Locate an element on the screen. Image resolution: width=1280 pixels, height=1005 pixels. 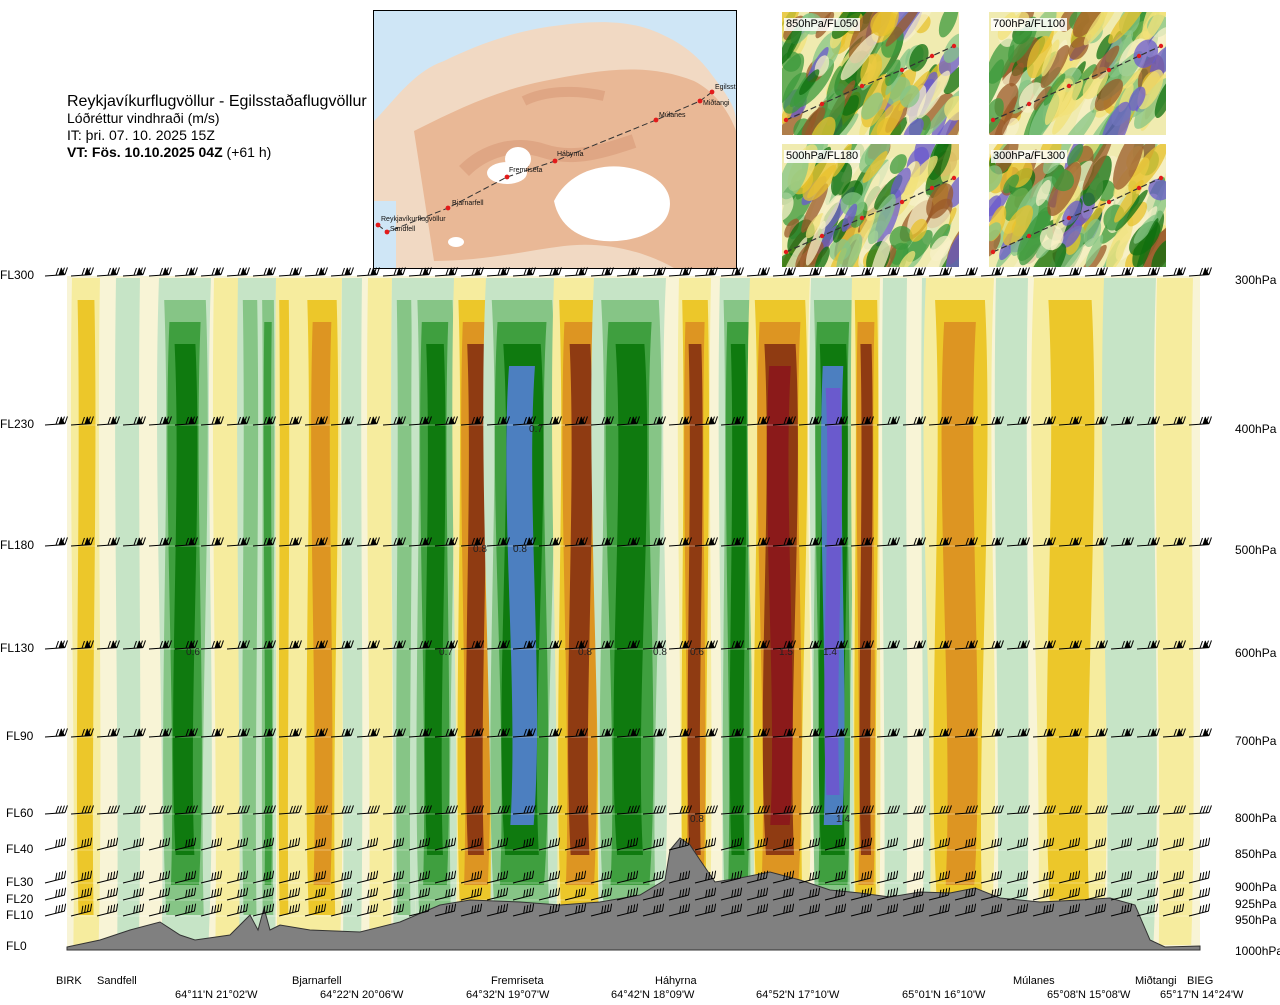
terrain is located at coordinates (633, 894).